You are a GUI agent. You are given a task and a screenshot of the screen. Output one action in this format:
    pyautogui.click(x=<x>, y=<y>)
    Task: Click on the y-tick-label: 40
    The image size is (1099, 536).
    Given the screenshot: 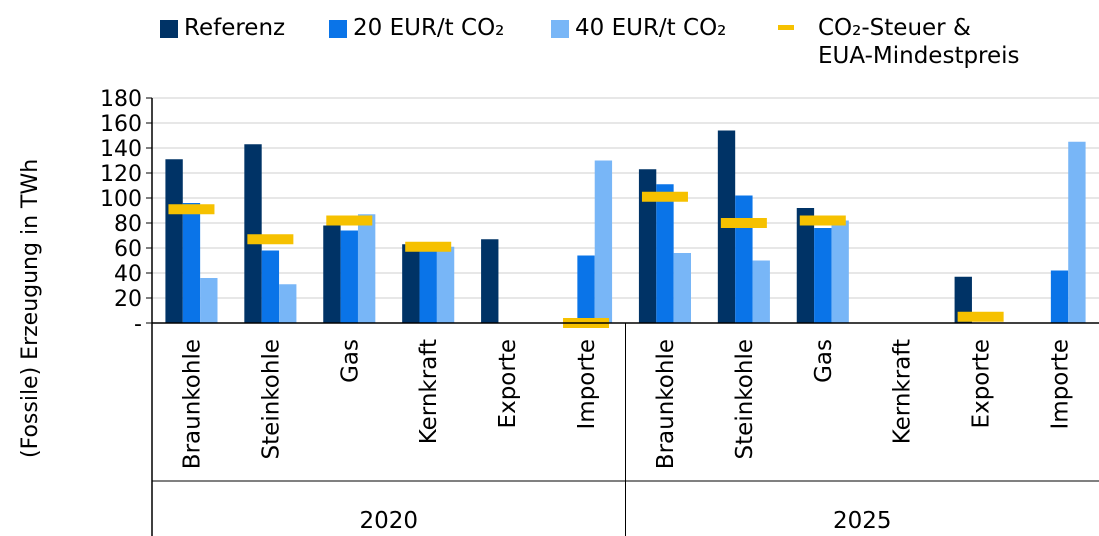 What is the action you would take?
    pyautogui.click(x=128, y=274)
    